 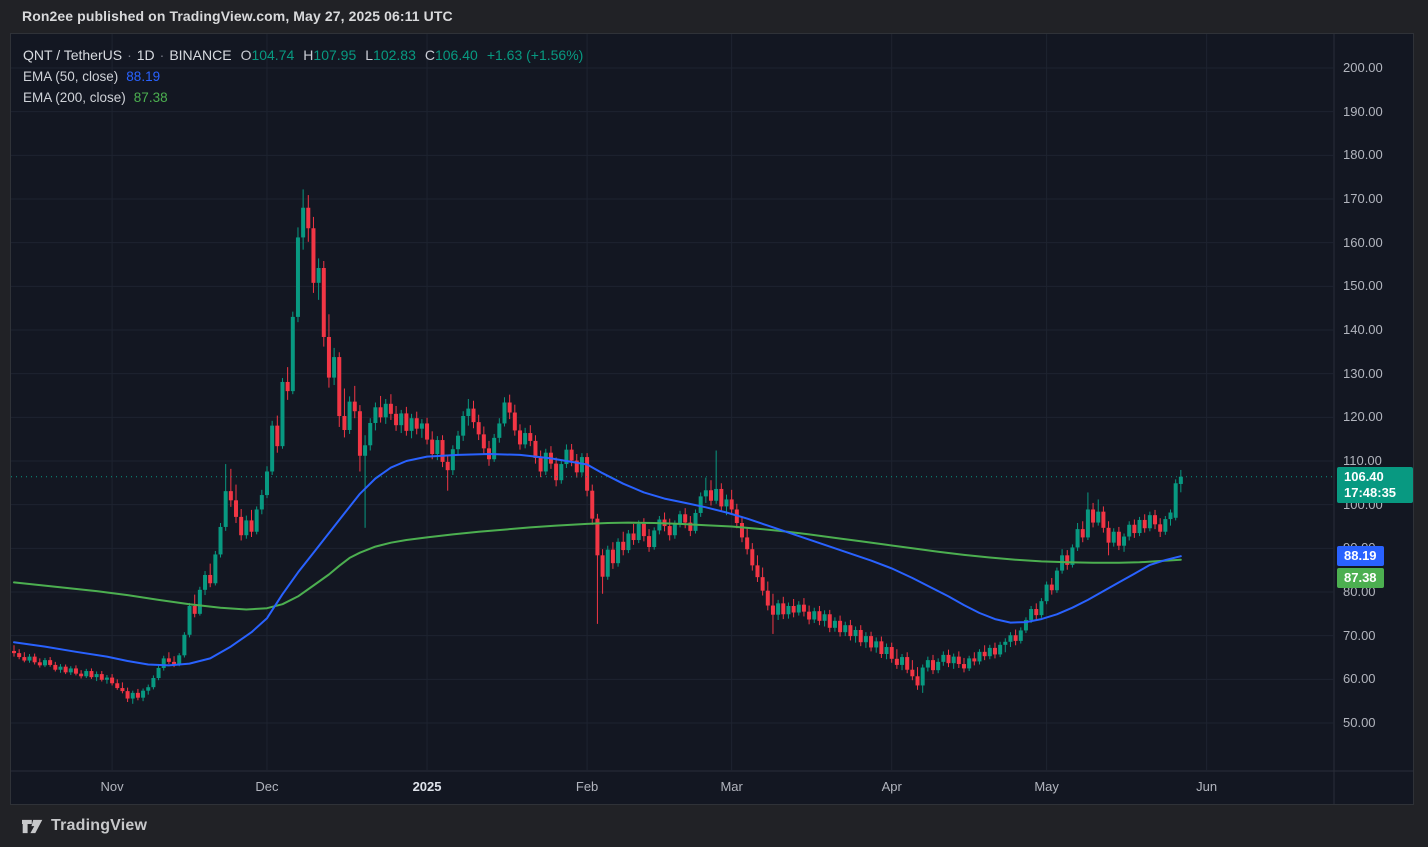 I want to click on time-axis-label: Dec, so click(x=267, y=786).